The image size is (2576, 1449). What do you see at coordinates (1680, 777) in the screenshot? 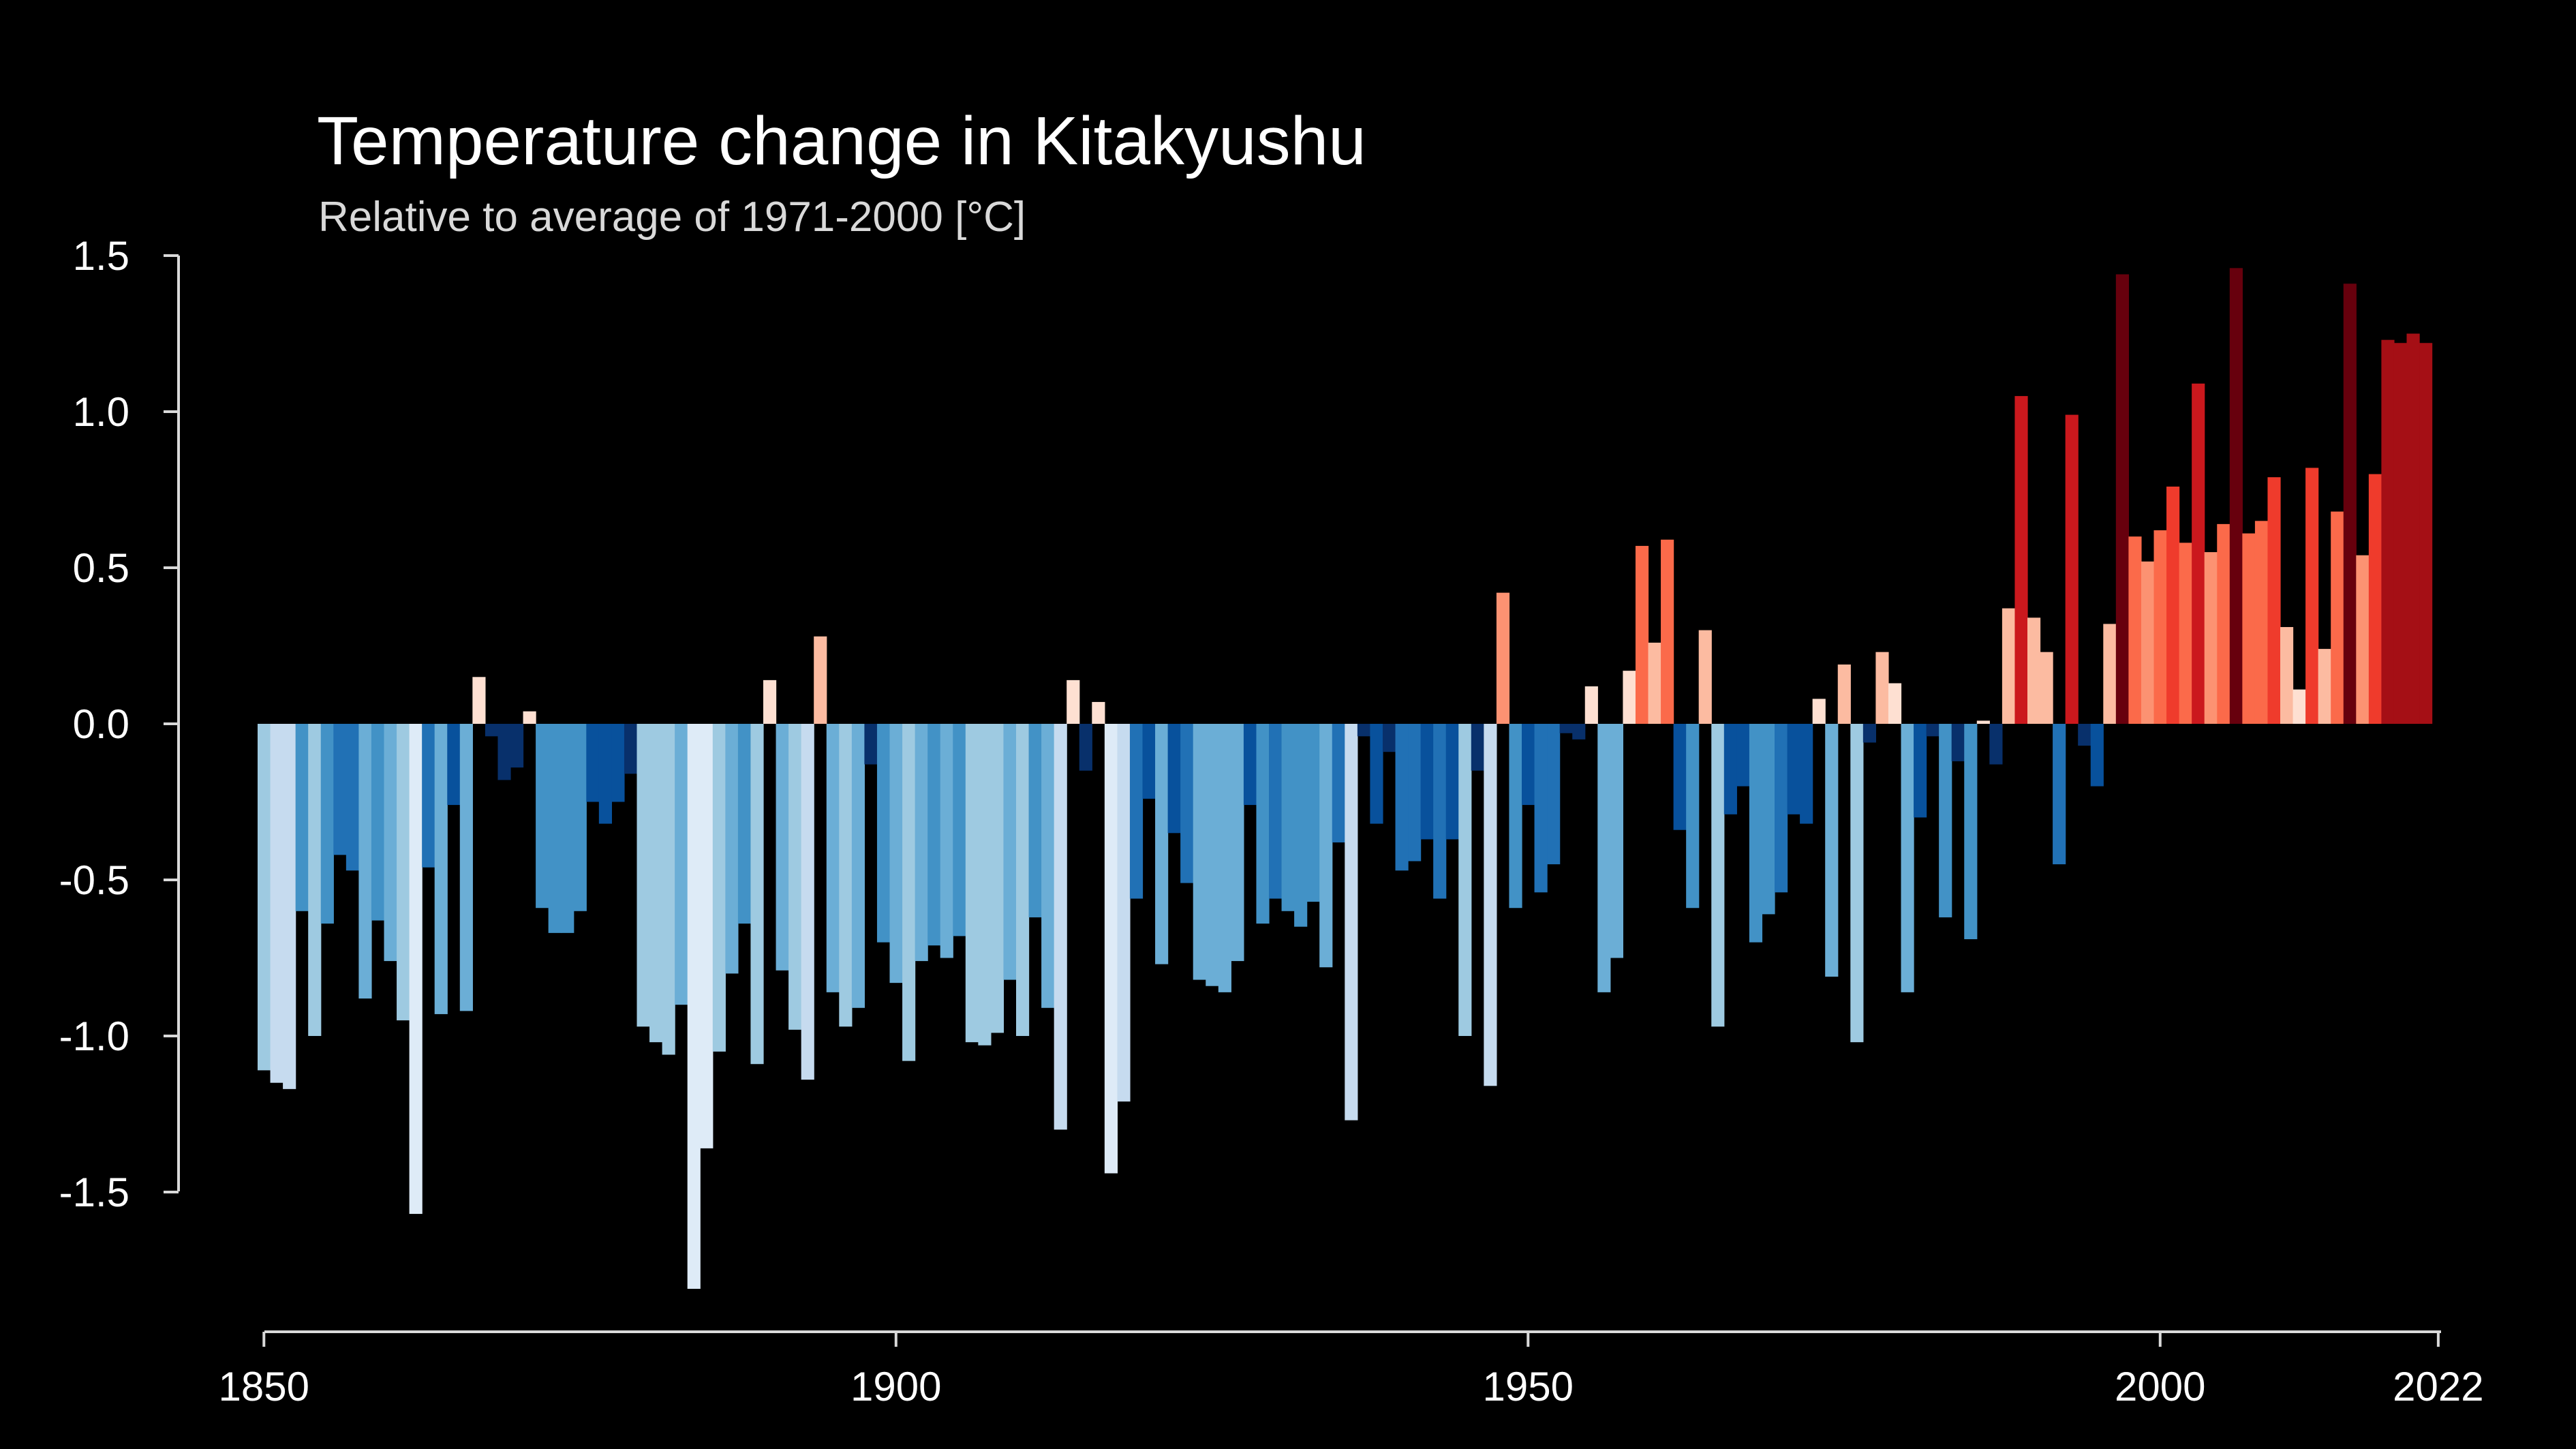
I see `bar-1962` at bounding box center [1680, 777].